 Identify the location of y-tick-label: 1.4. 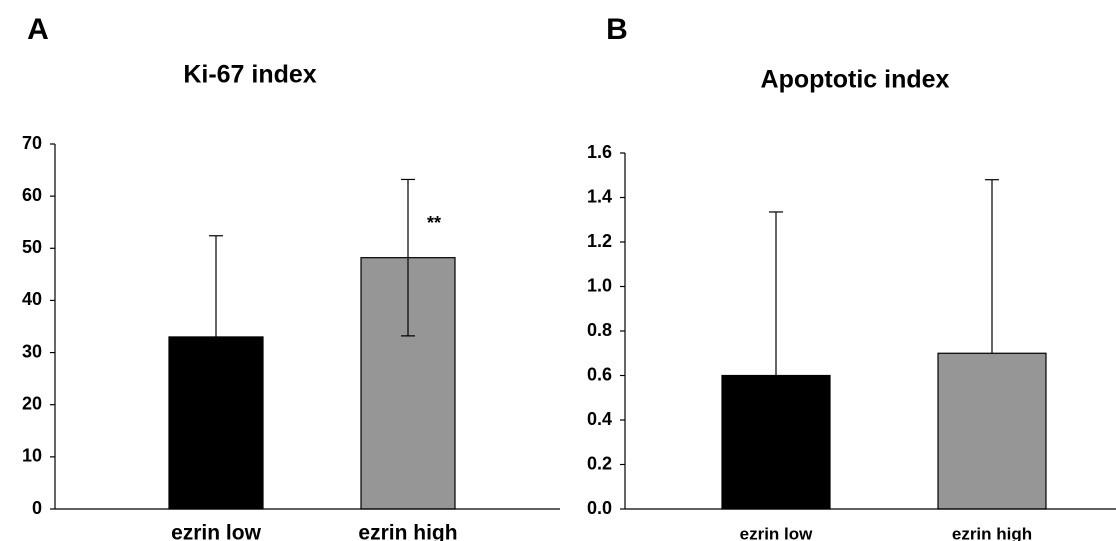
(599, 196).